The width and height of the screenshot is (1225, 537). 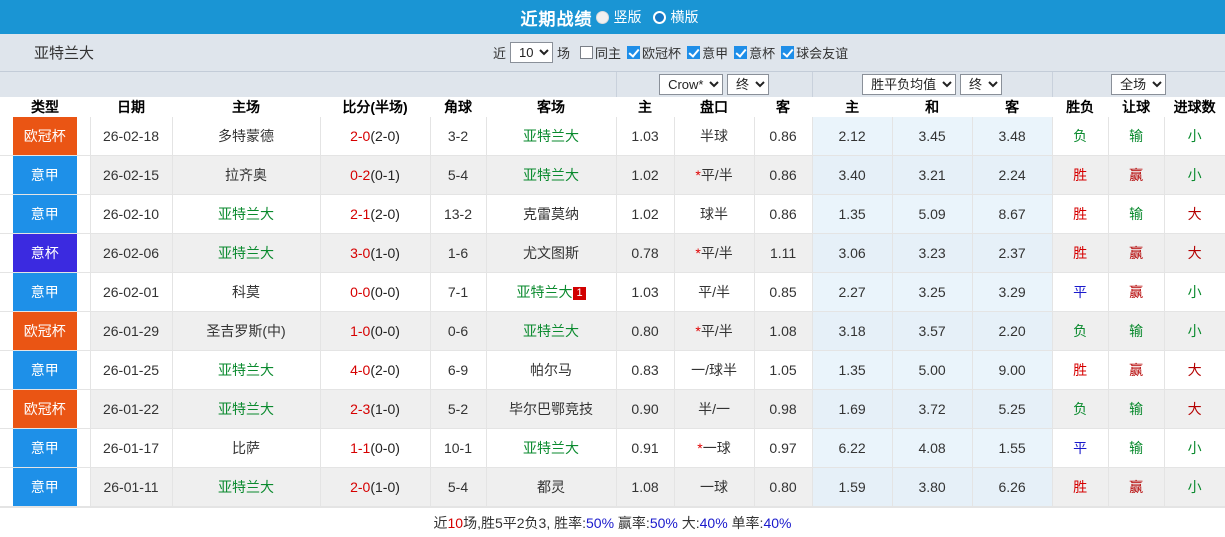 What do you see at coordinates (1139, 84) in the screenshot?
I see `scope-select: 全场` at bounding box center [1139, 84].